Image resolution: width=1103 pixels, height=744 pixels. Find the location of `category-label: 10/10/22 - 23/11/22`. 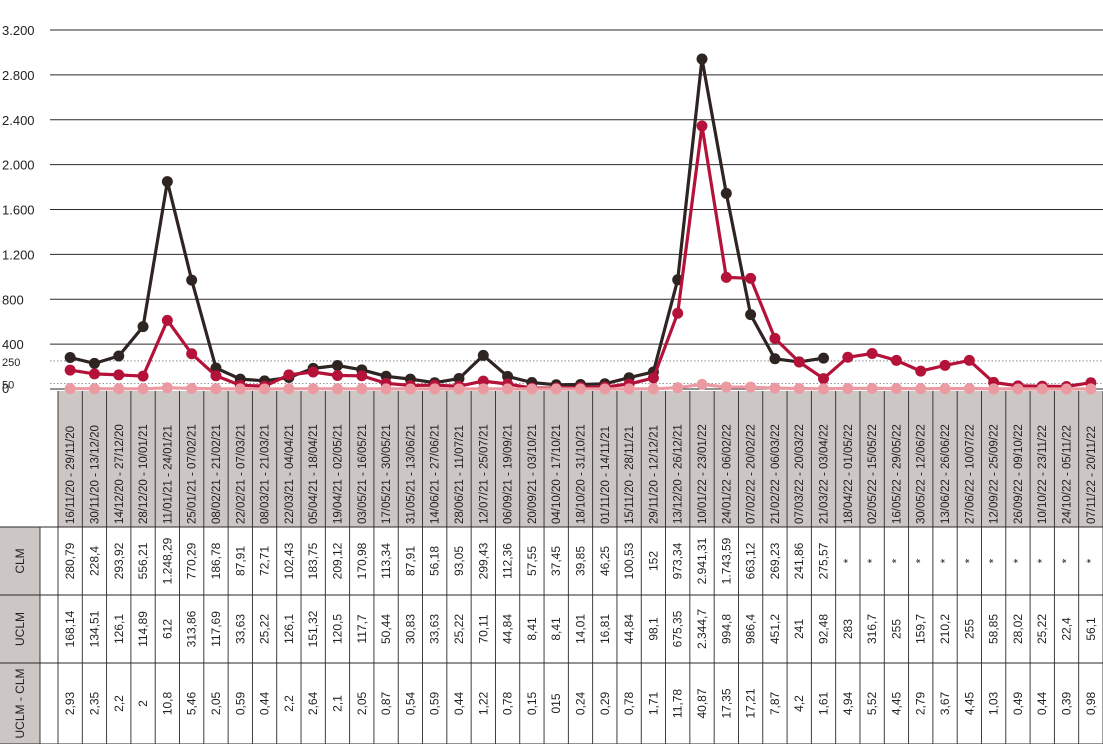

category-label: 10/10/22 - 23/11/22 is located at coordinates (1043, 474).